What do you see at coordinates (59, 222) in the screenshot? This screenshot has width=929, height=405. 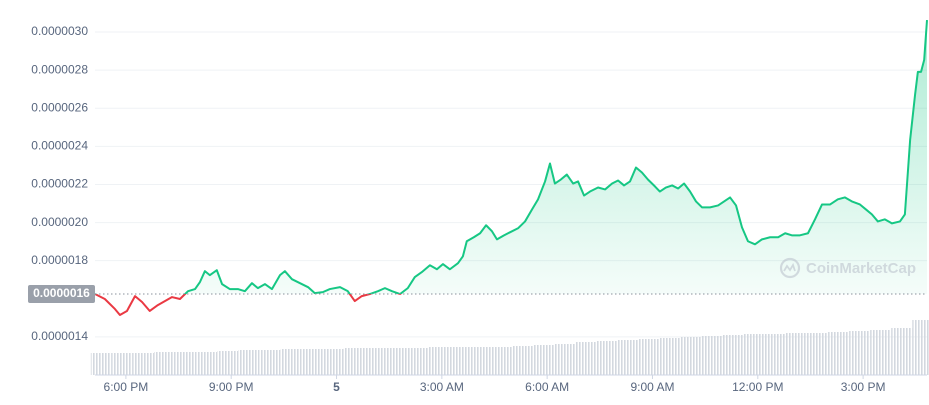 I see `y-tick-label: 0.0000020` at bounding box center [59, 222].